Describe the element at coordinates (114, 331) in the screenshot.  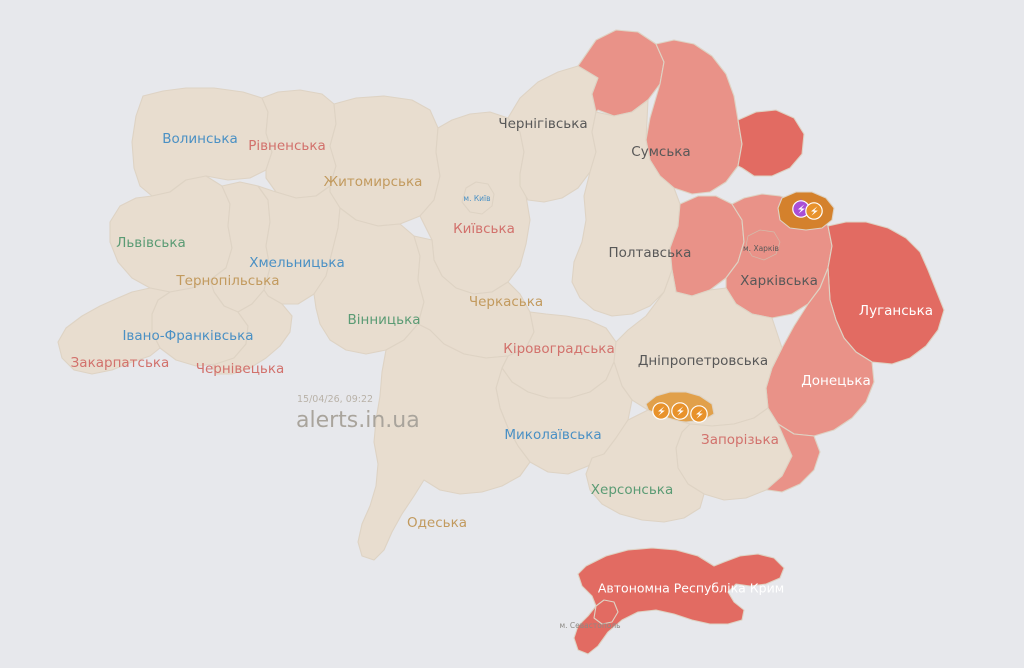
I see `region-zakarpattia` at that location.